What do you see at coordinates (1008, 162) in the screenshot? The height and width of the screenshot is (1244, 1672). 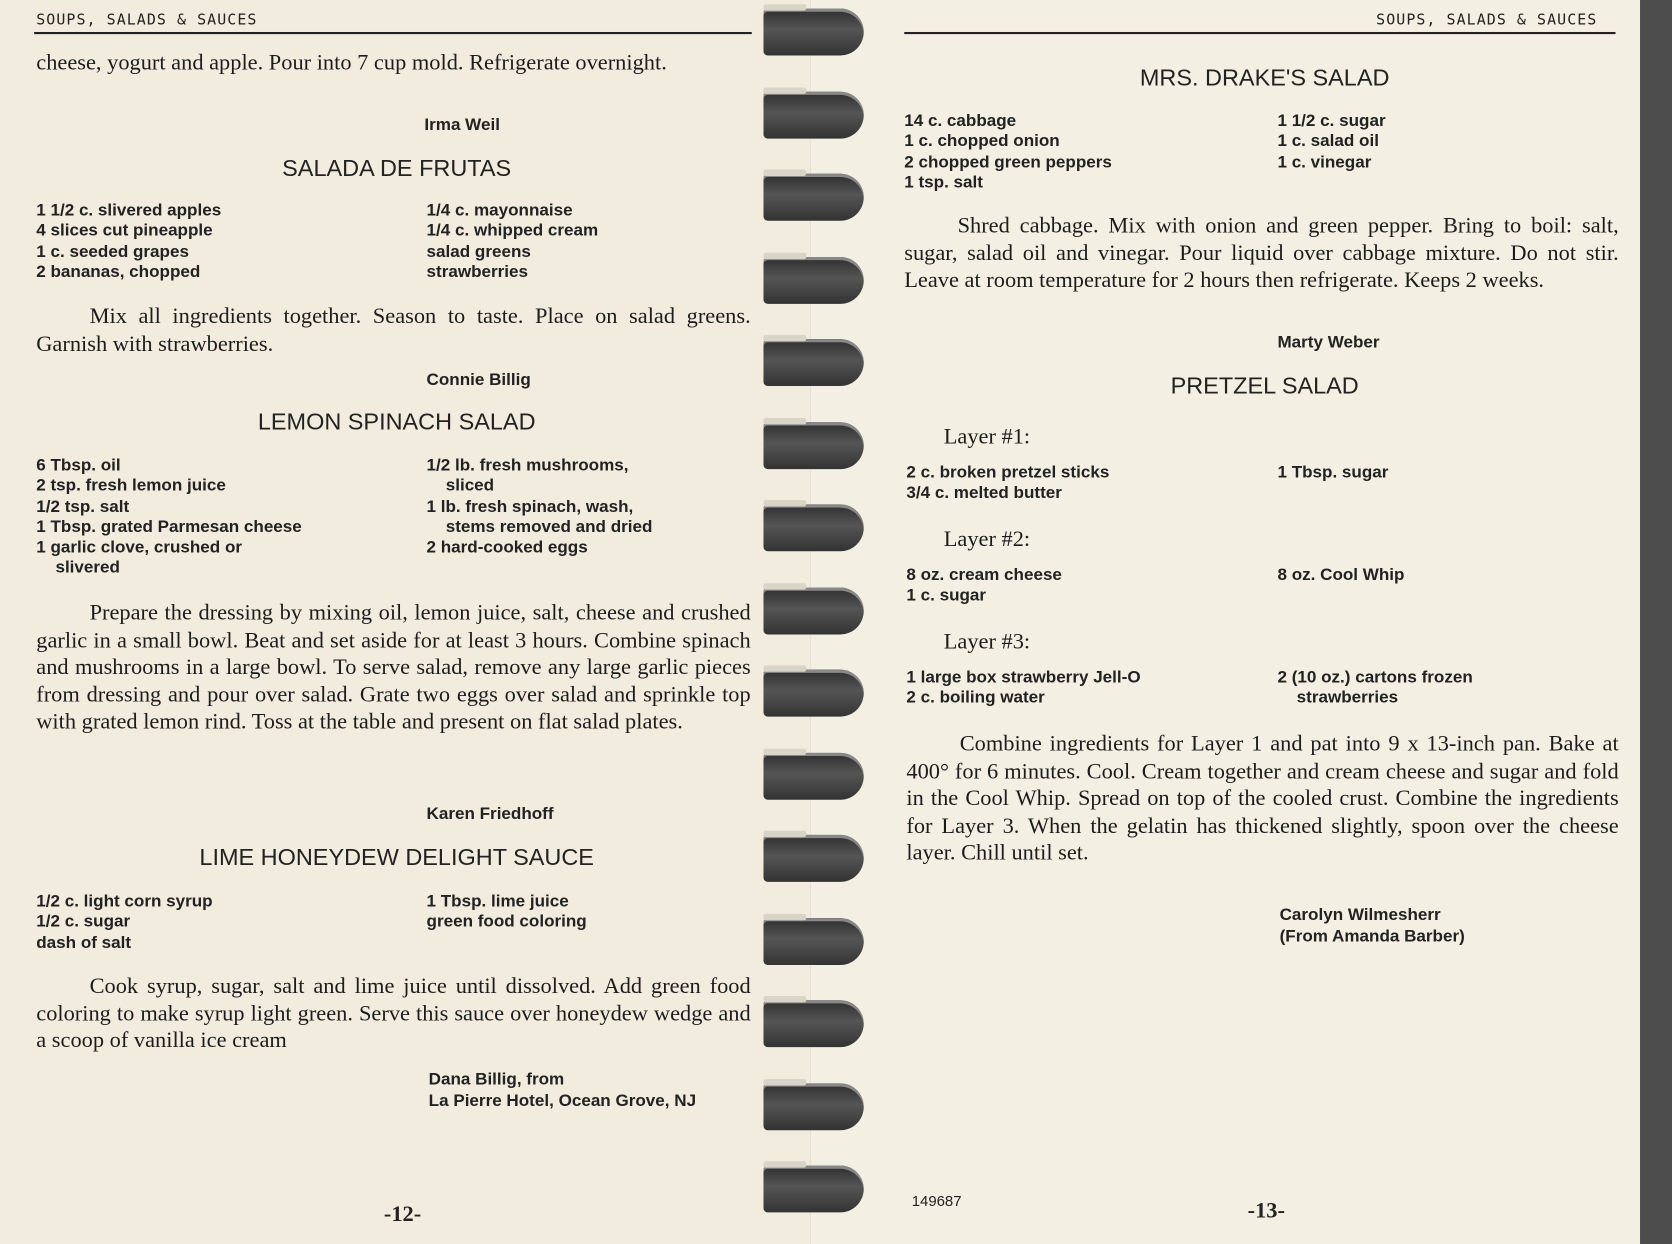 I see `ingredient: 2 chopped green peppers` at bounding box center [1008, 162].